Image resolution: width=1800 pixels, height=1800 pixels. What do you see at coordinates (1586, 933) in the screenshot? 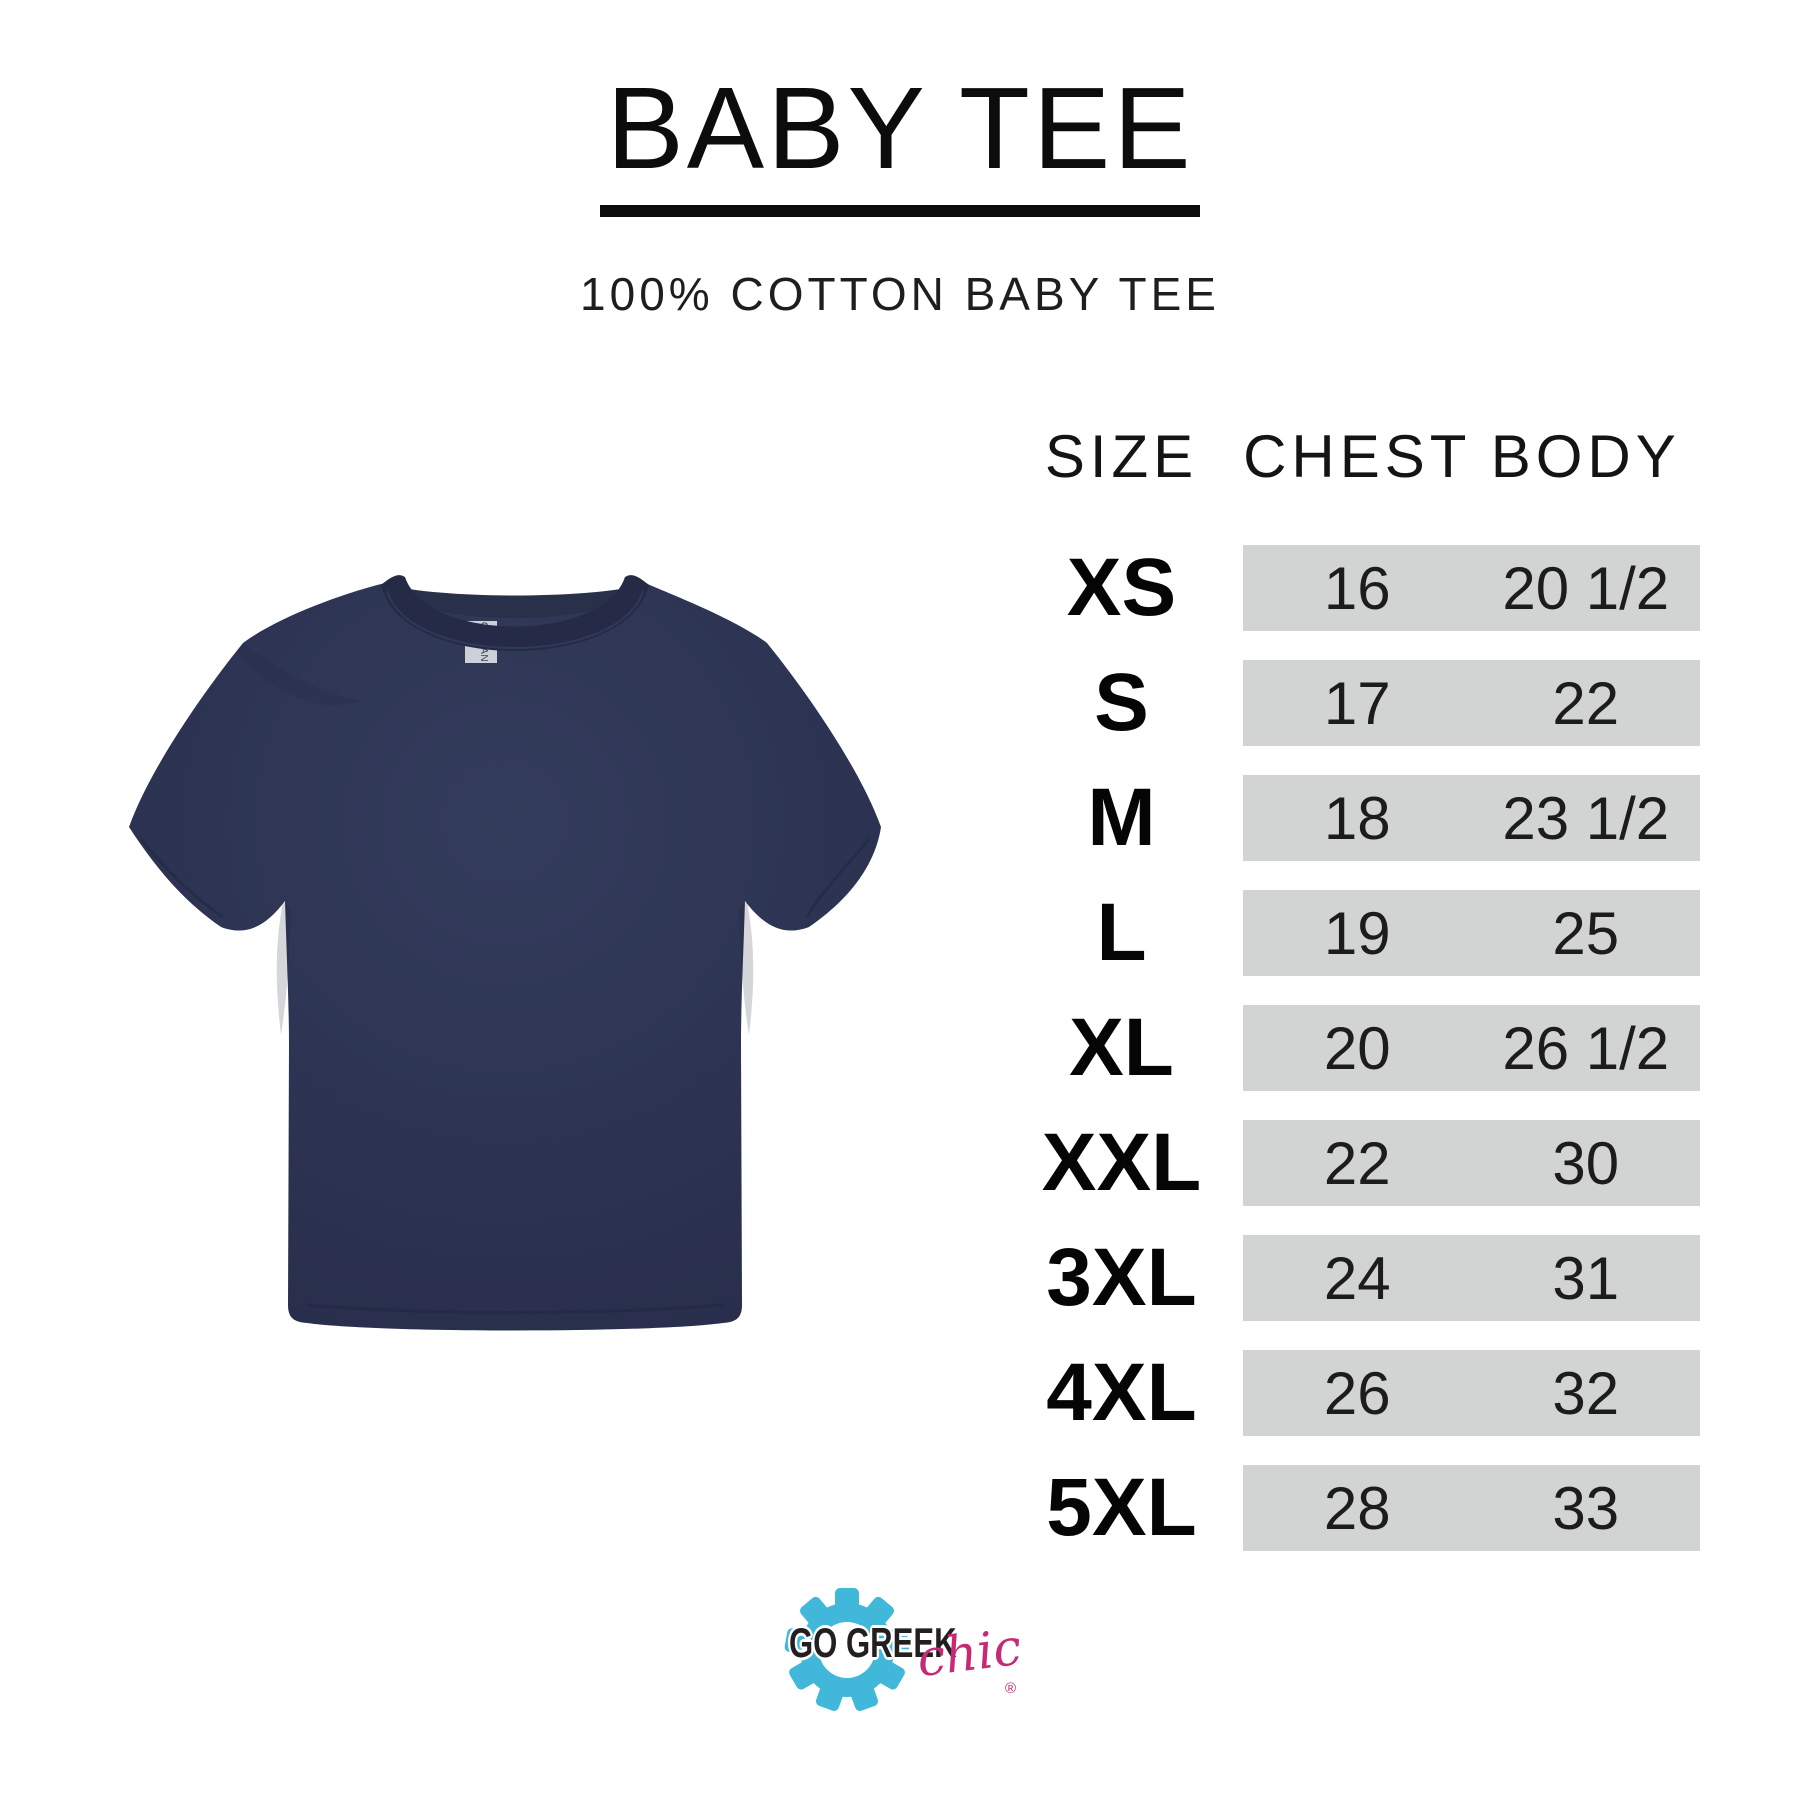
I see `body-value: 25` at bounding box center [1586, 933].